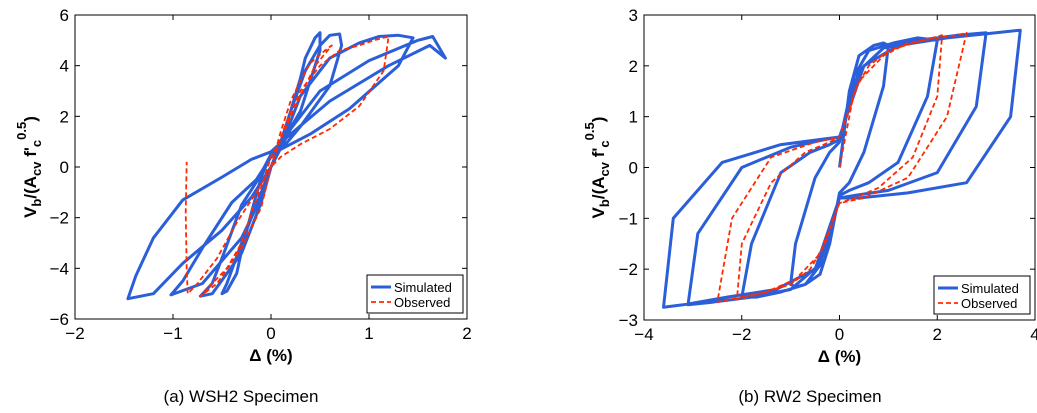 The height and width of the screenshot is (413, 1037). Describe the element at coordinates (172, 333) in the screenshot. I see `x-tick-label: −1` at that location.